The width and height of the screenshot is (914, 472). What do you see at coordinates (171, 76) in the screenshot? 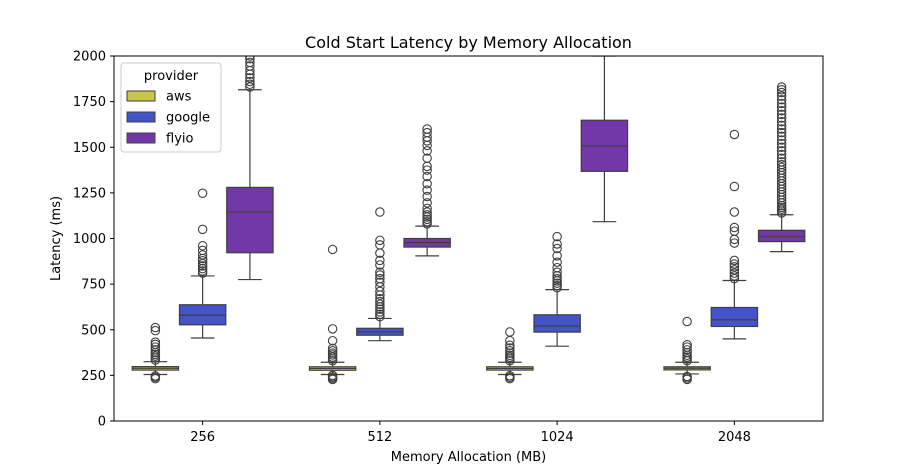
I see `legend-title: provider` at bounding box center [171, 76].